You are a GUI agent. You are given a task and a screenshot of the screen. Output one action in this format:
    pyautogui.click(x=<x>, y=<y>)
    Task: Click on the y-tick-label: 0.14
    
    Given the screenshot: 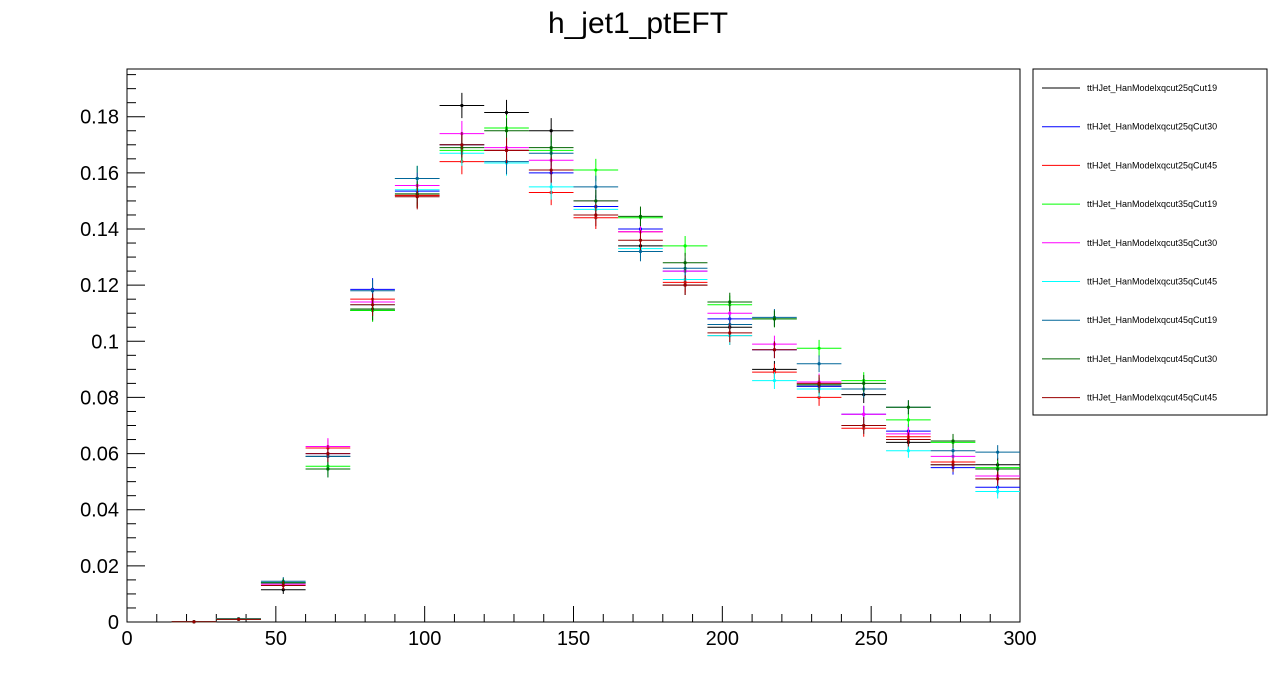 What is the action you would take?
    pyautogui.click(x=99, y=230)
    